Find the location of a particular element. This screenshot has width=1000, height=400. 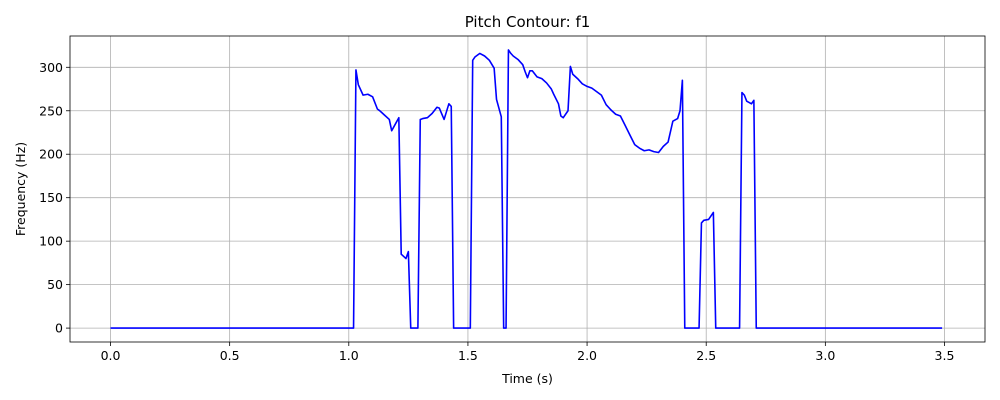

x-tick-label: 1.5 is located at coordinates (468, 355).